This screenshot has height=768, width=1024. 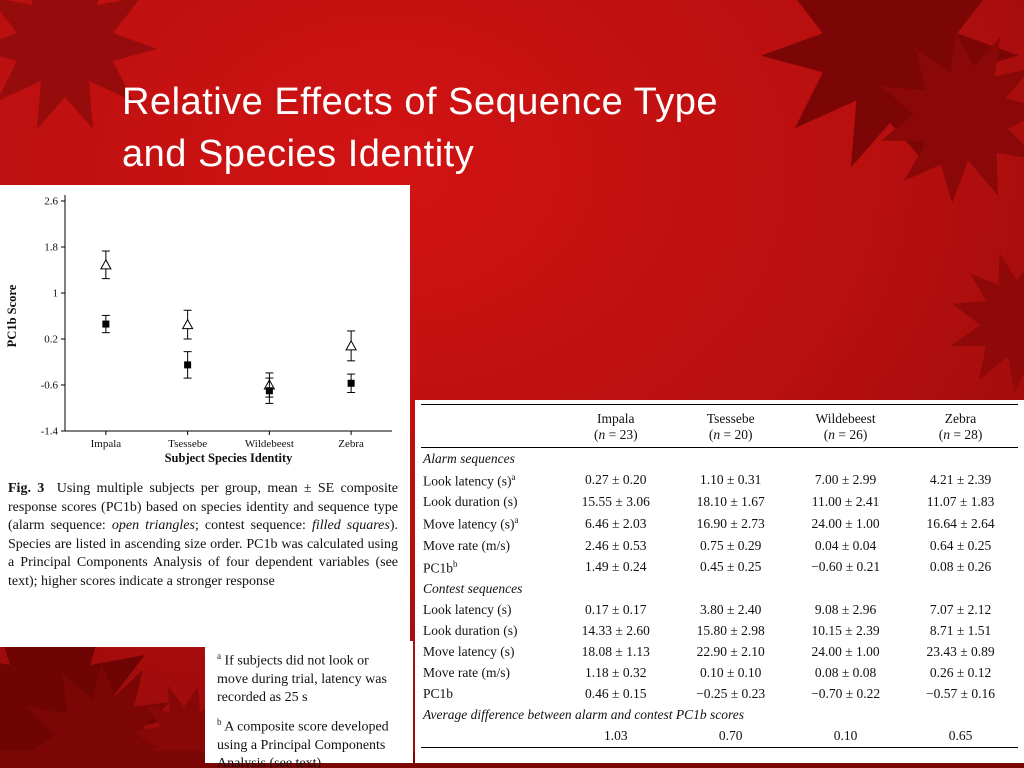 I want to click on x-axis-title: Subject Species Identity, so click(x=229, y=458).